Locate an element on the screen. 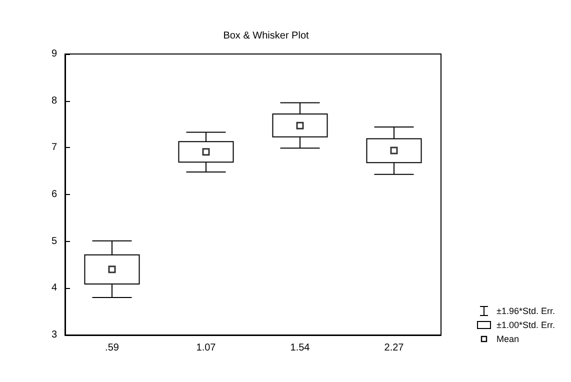 This screenshot has height=382, width=571. y-tick-label: 8 is located at coordinates (54, 100).